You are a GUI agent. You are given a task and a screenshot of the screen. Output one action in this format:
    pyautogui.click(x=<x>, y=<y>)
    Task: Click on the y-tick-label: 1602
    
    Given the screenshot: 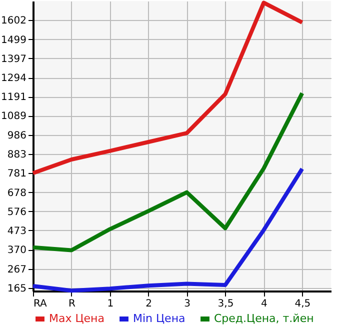 What is the action you would take?
    pyautogui.click(x=13, y=21)
    